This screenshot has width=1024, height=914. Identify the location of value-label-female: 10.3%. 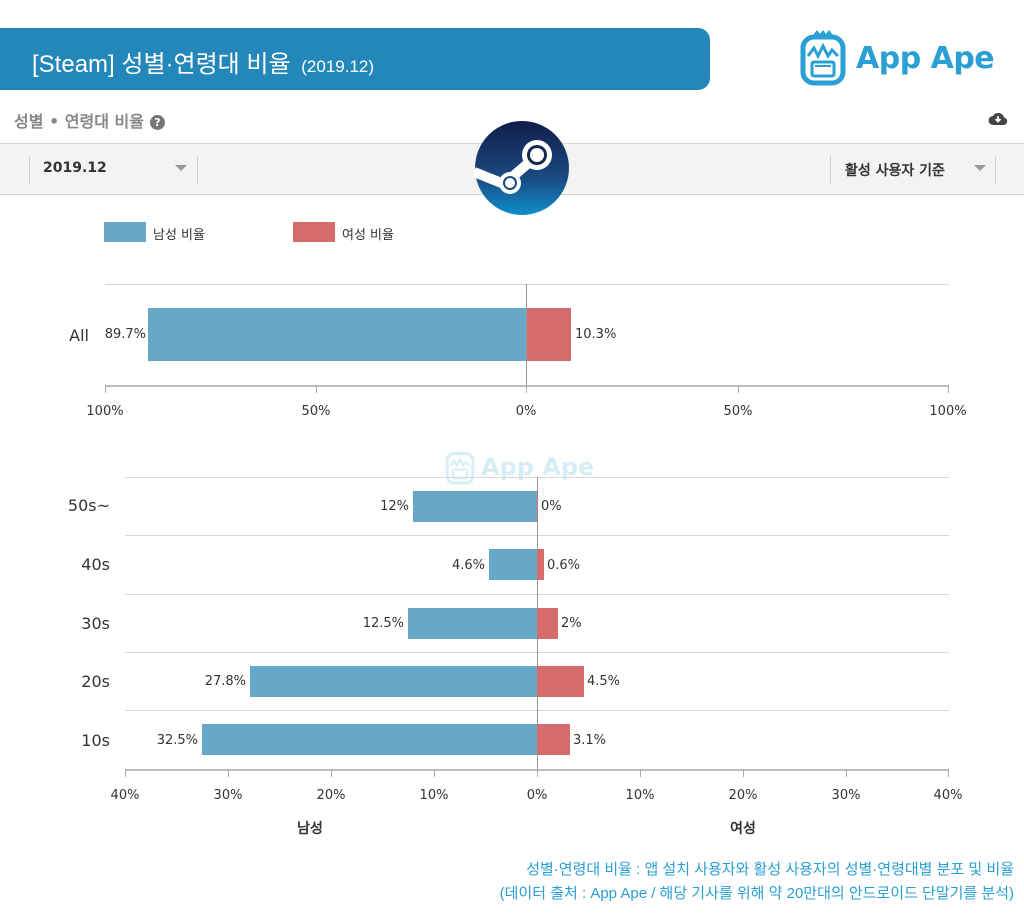
(596, 334).